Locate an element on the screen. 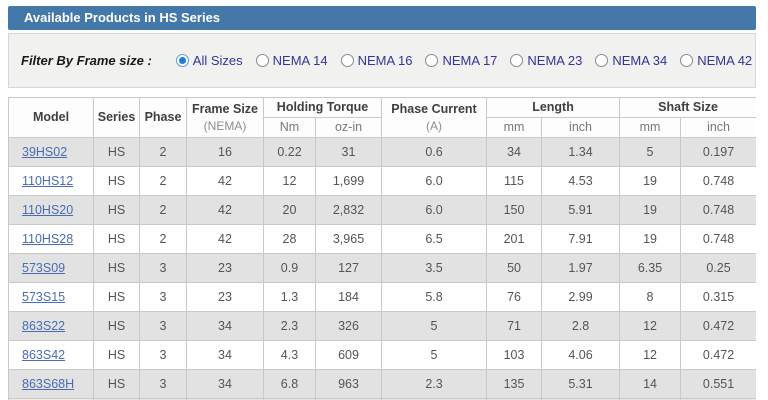  cell-frame-size: 23 is located at coordinates (225, 268).